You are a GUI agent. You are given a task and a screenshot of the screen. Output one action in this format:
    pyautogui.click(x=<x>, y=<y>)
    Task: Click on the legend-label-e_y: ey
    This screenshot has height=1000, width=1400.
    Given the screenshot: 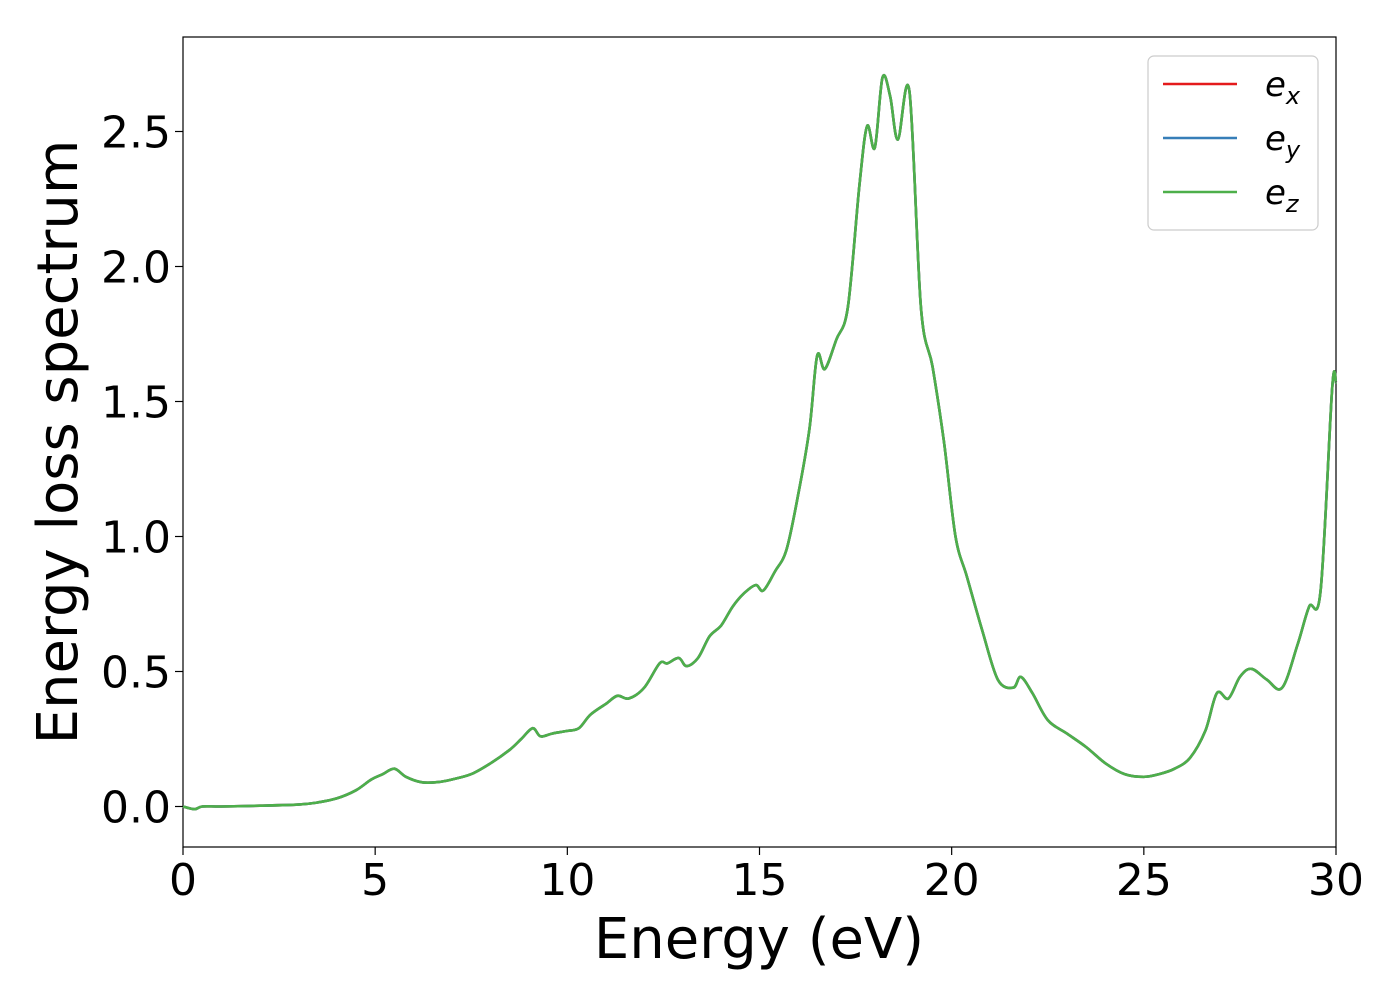 What is the action you would take?
    pyautogui.click(x=1283, y=141)
    